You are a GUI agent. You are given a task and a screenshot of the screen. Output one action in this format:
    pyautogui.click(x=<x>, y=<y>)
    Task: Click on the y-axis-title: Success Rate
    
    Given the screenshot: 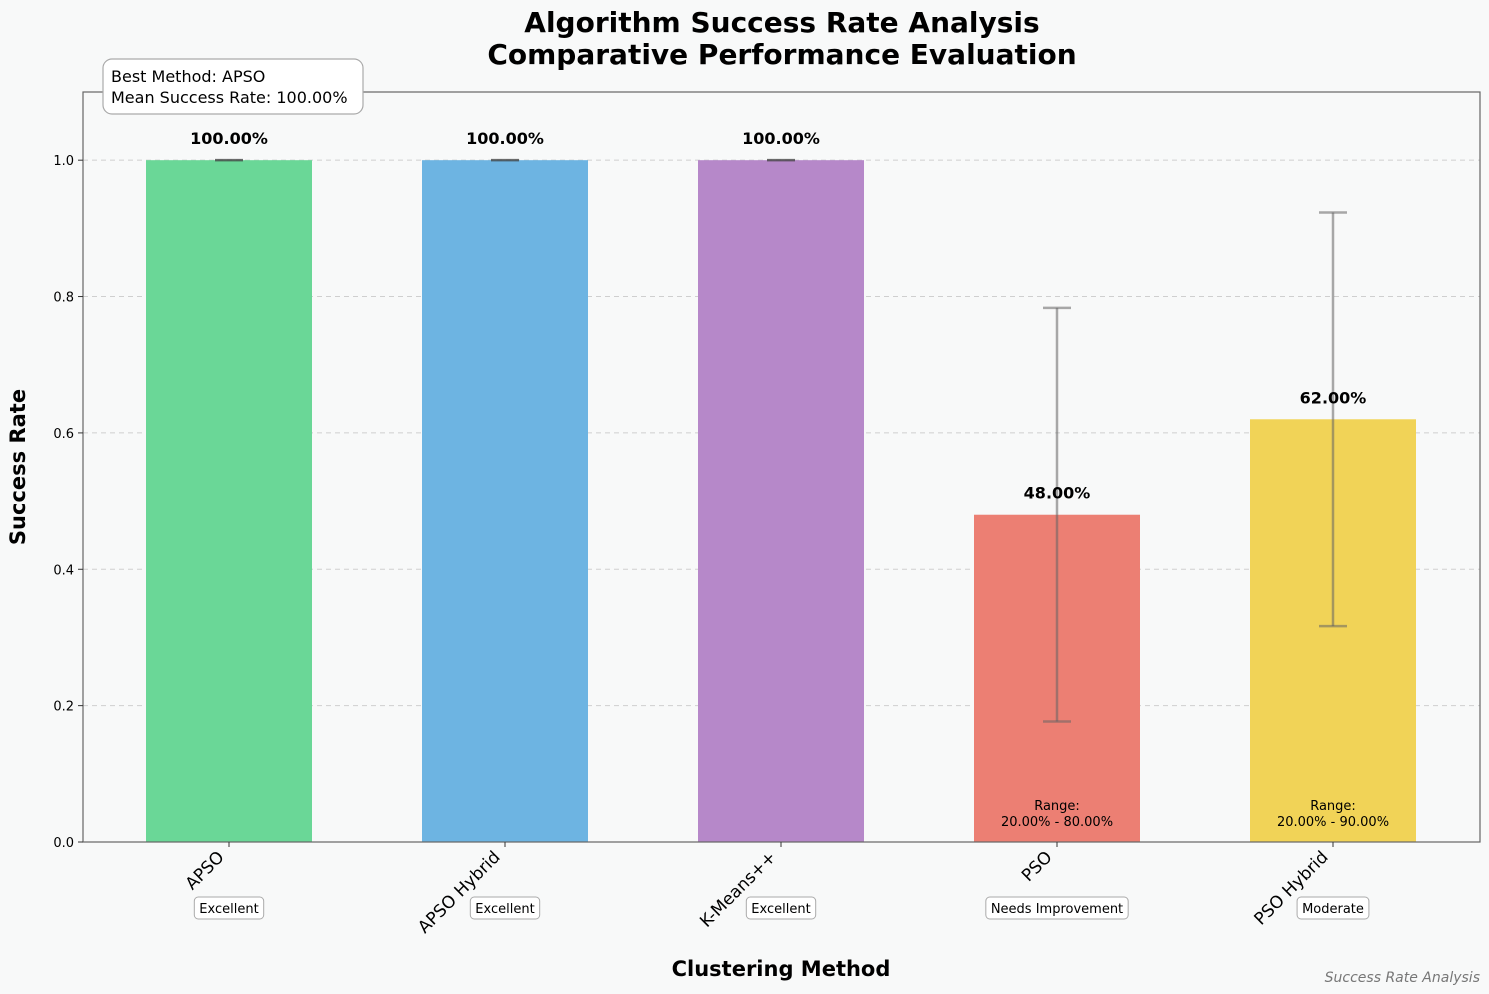 What is the action you would take?
    pyautogui.click(x=18, y=467)
    